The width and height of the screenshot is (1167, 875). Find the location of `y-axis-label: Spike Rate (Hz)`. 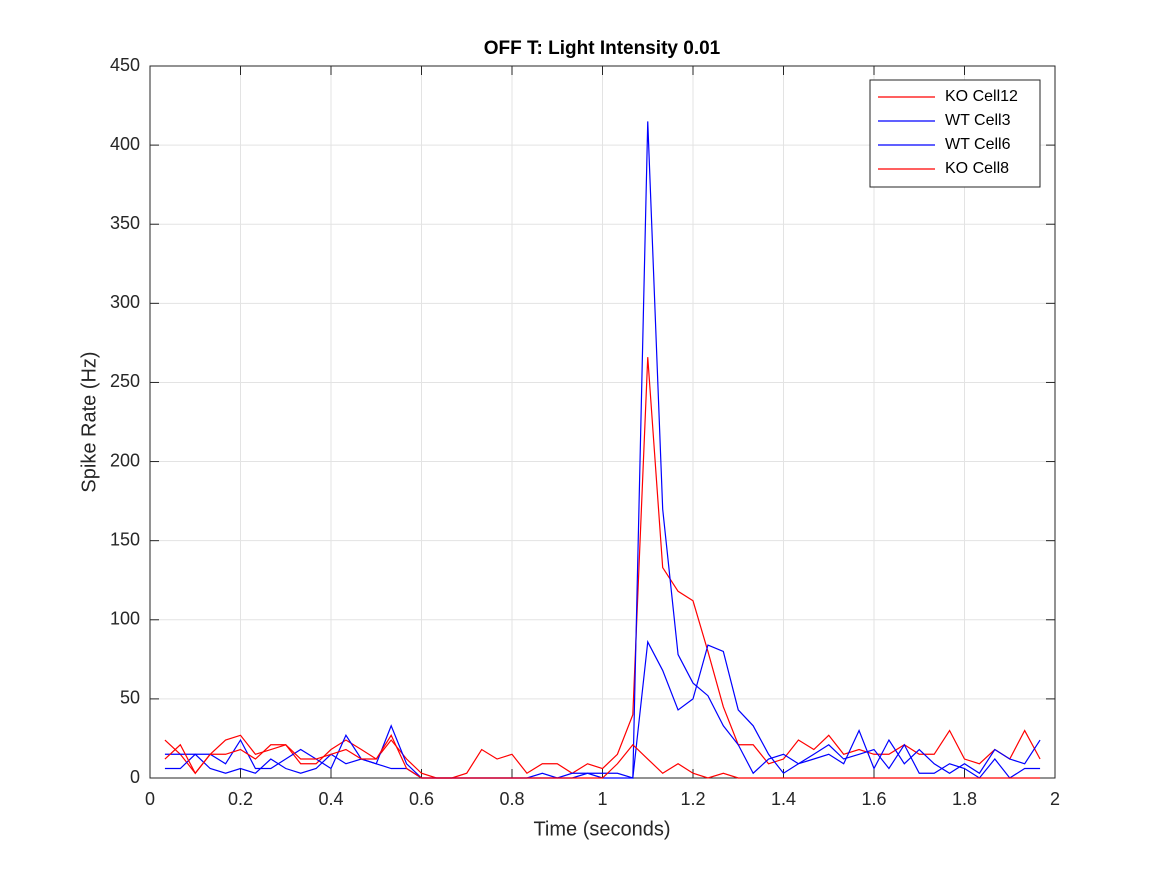

y-axis-label: Spike Rate (Hz) is located at coordinates (89, 421).